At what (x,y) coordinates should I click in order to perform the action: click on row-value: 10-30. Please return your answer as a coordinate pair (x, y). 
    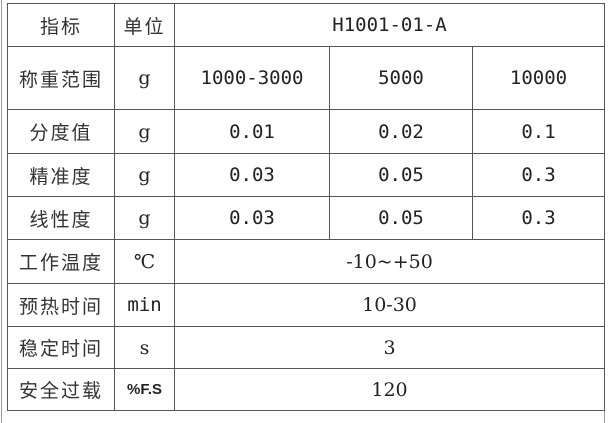
    Looking at the image, I should click on (389, 305).